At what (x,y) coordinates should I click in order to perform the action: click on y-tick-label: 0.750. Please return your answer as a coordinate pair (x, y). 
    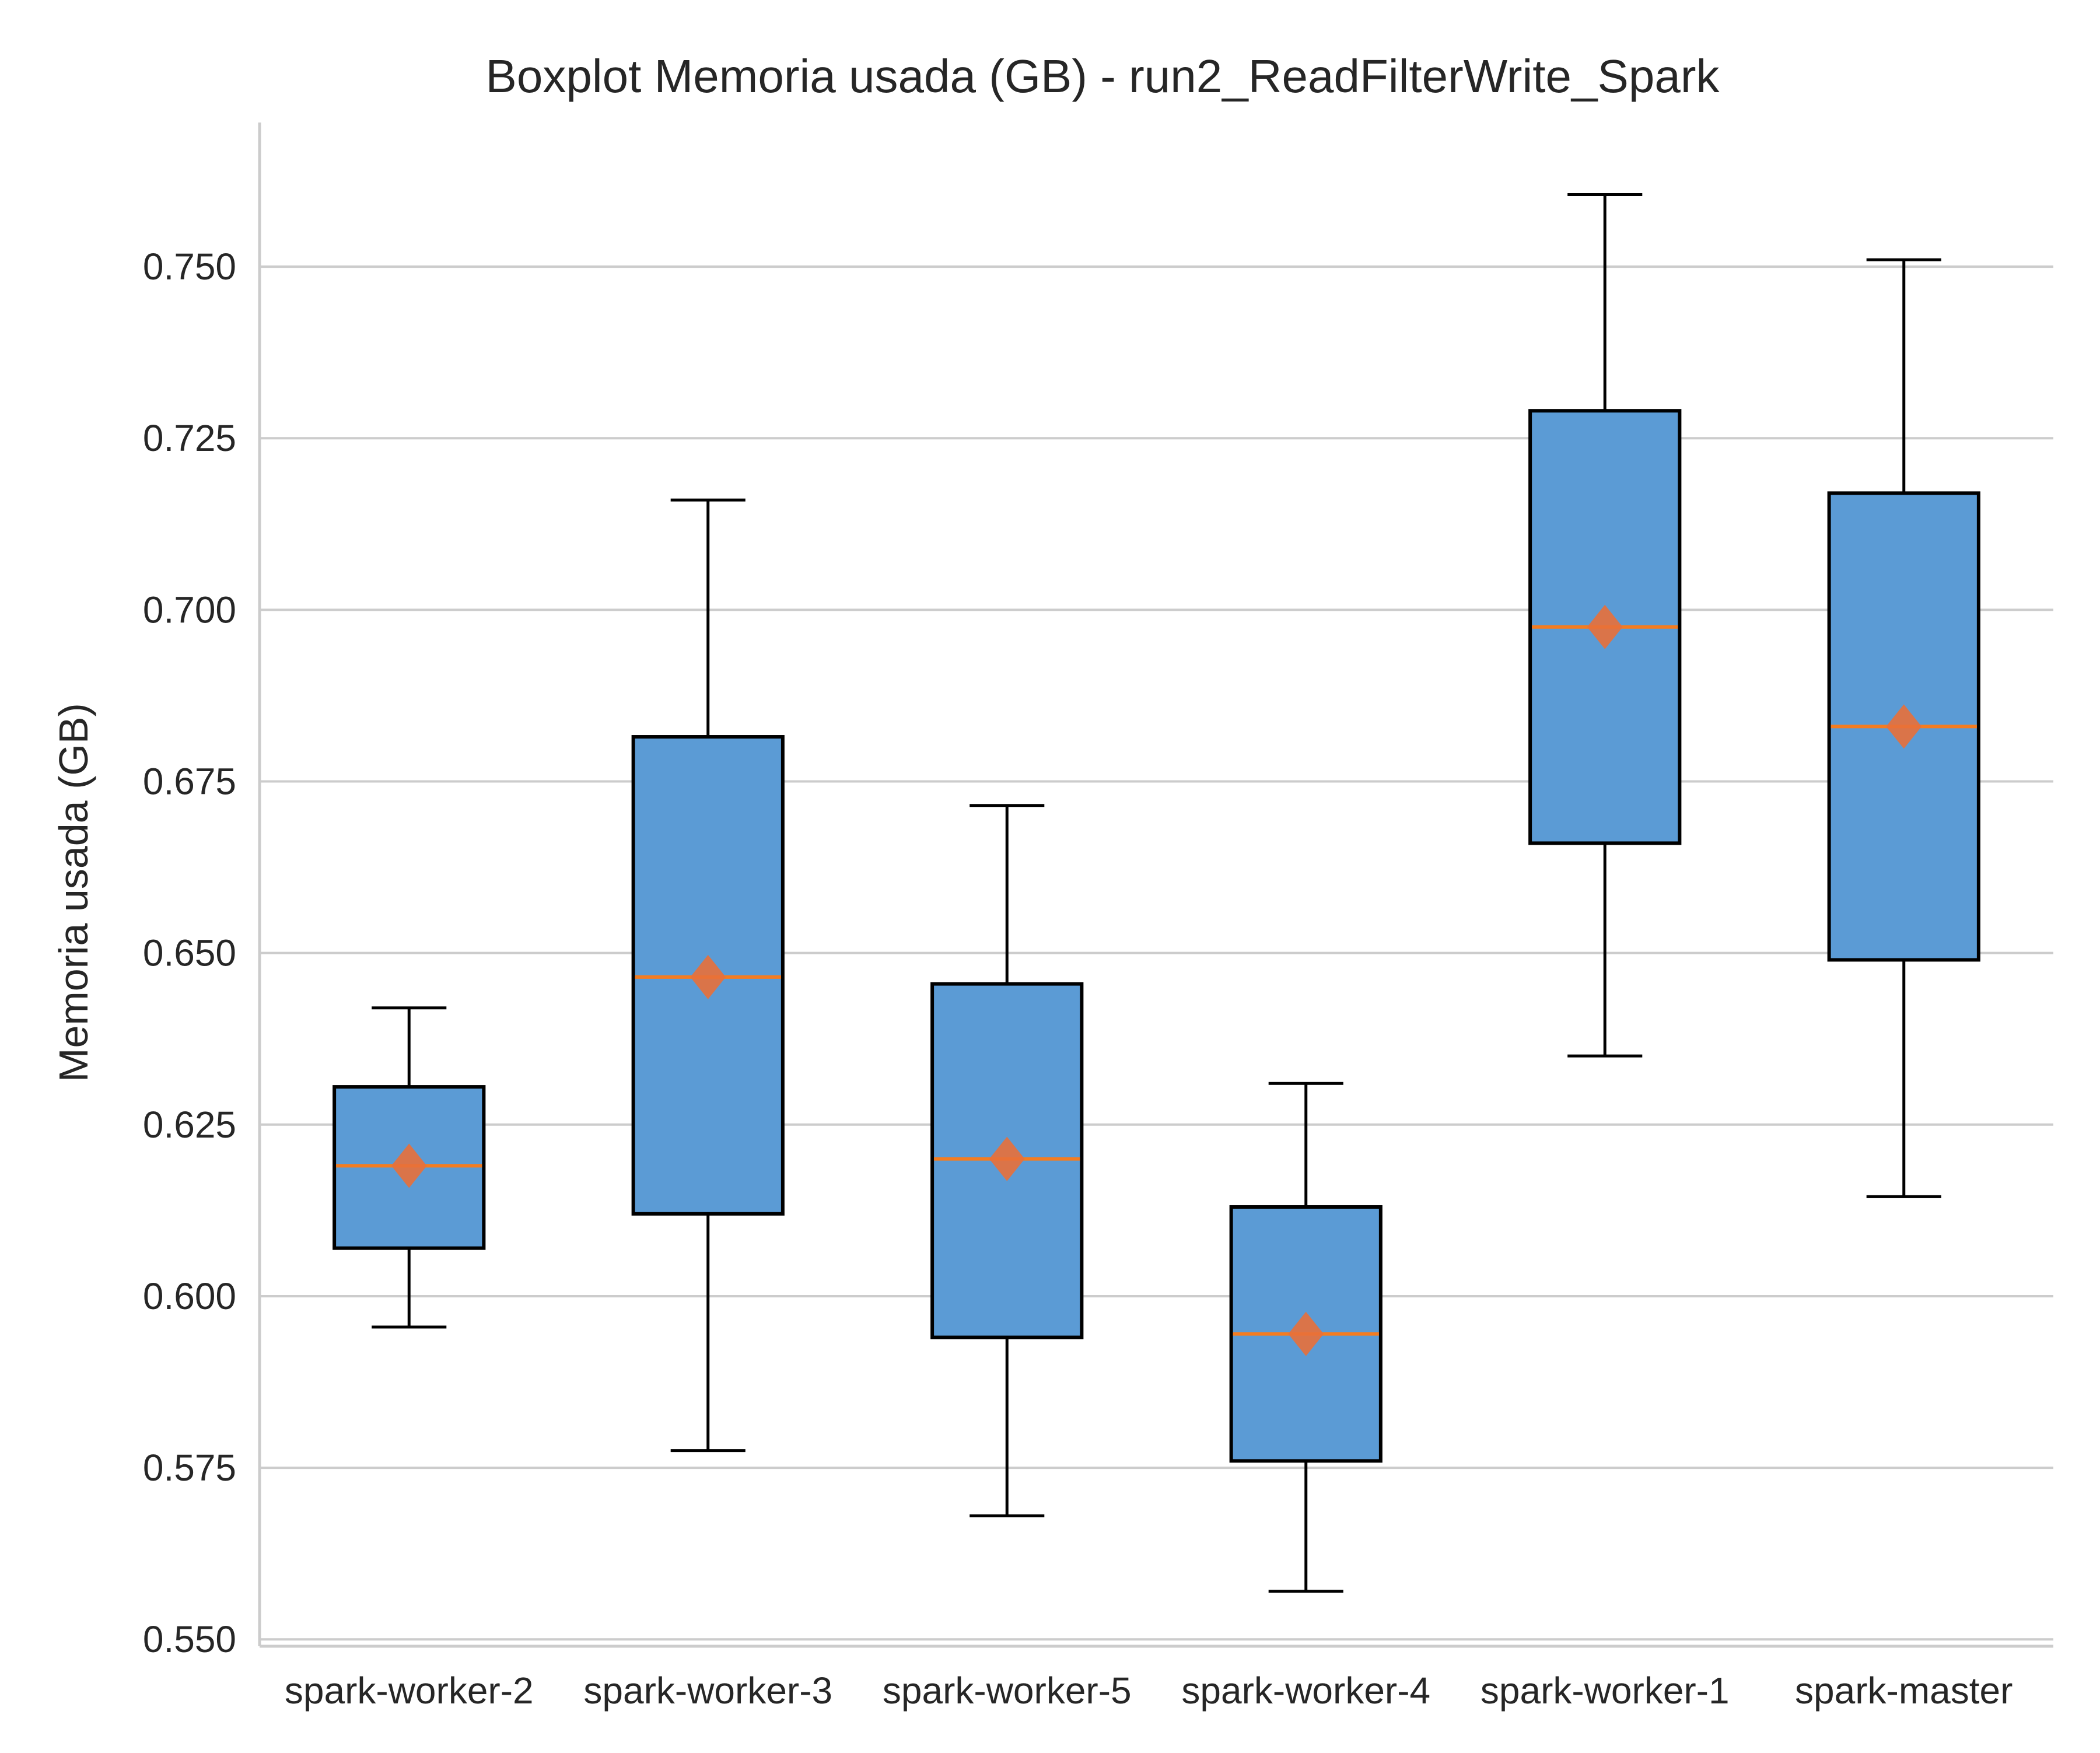
    Looking at the image, I should click on (189, 267).